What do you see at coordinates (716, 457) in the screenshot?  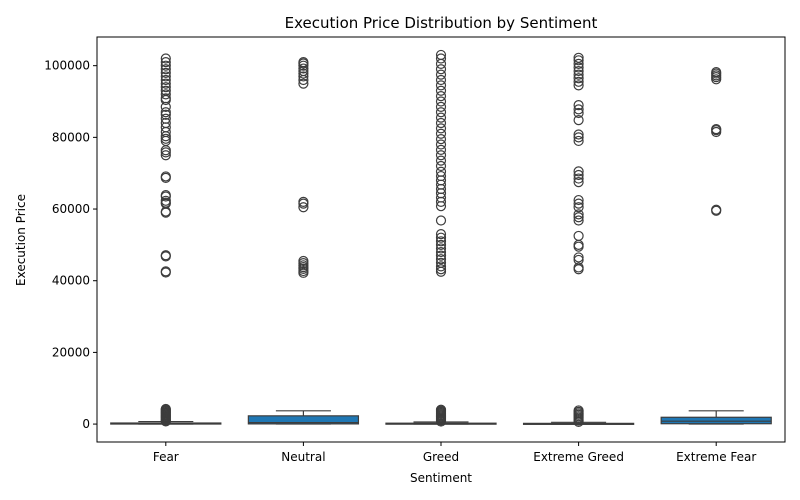 I see `x-tick-label: Extreme Fear` at bounding box center [716, 457].